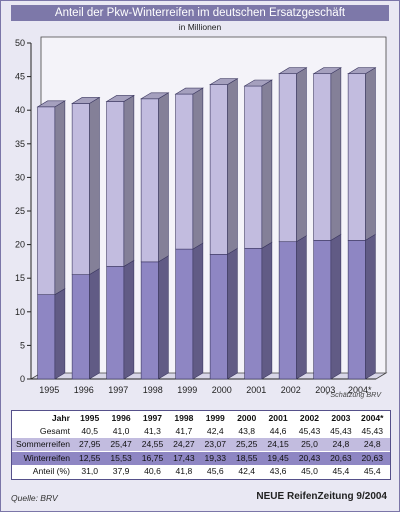 Image resolution: width=400 pixels, height=512 pixels. What do you see at coordinates (325, 390) in the screenshot?
I see `x-tick-label: 2003` at bounding box center [325, 390].